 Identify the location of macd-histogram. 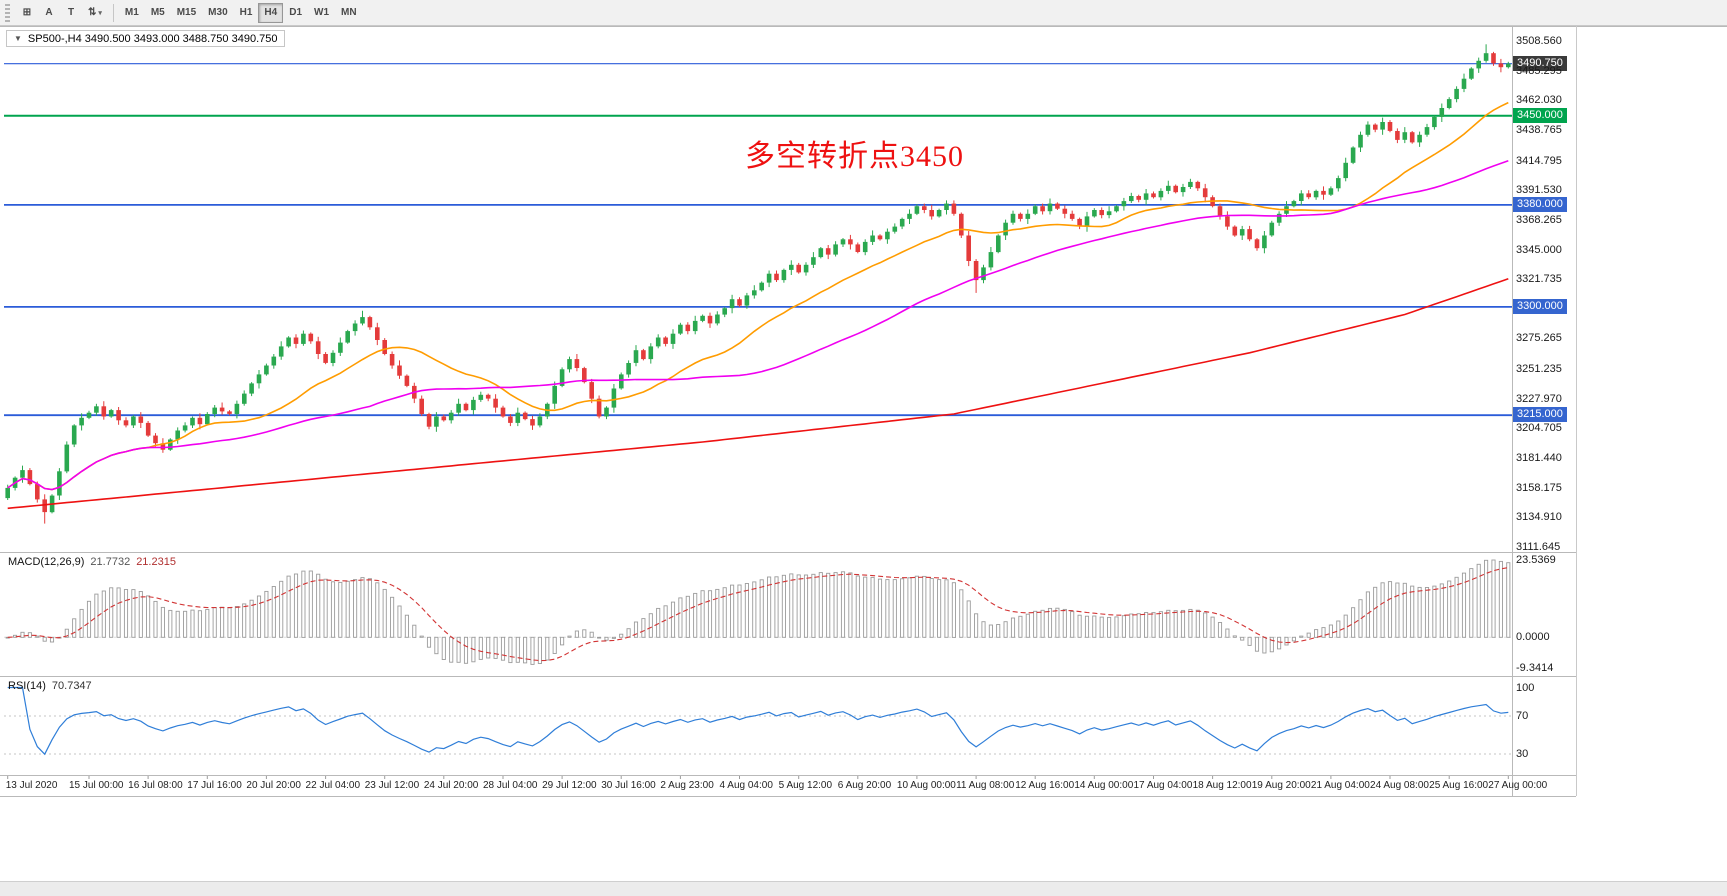
(758, 612).